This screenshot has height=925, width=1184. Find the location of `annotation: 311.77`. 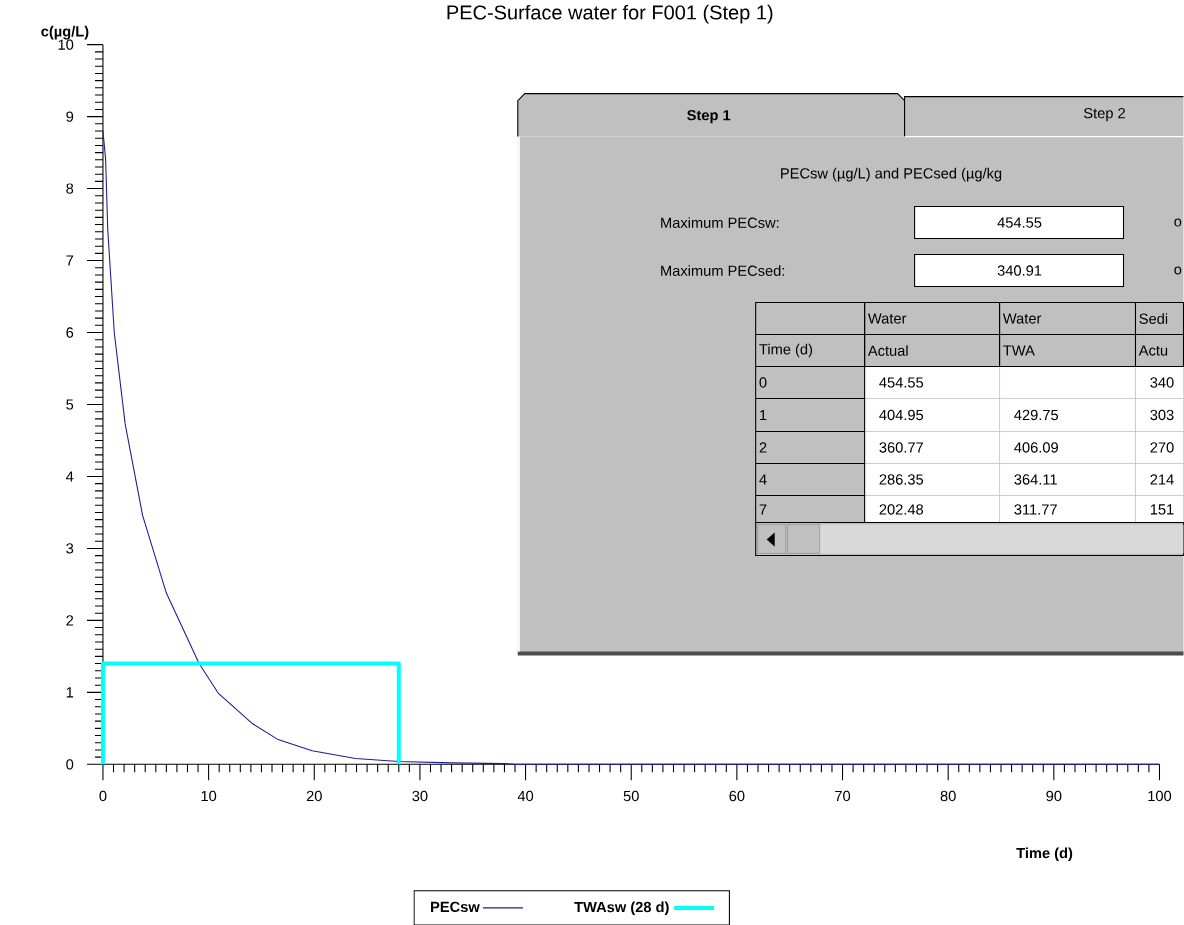

annotation: 311.77 is located at coordinates (1035, 509).